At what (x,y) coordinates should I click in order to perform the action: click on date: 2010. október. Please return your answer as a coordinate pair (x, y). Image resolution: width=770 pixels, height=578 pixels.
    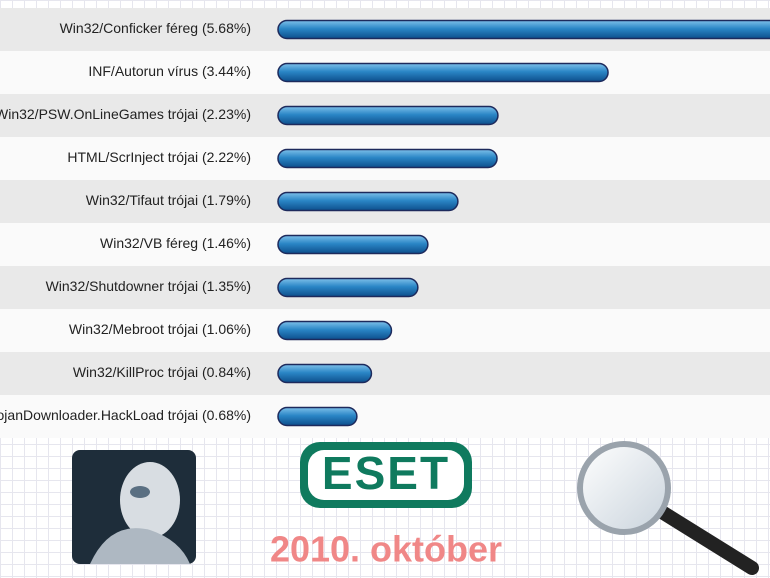
    Looking at the image, I should click on (386, 549).